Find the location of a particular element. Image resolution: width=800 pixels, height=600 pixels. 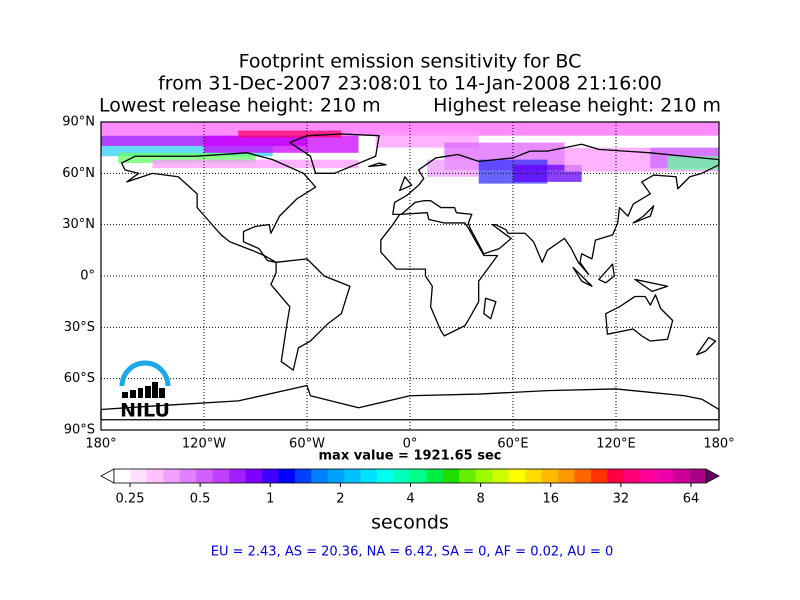

lat-label: 30°N is located at coordinates (78, 224).